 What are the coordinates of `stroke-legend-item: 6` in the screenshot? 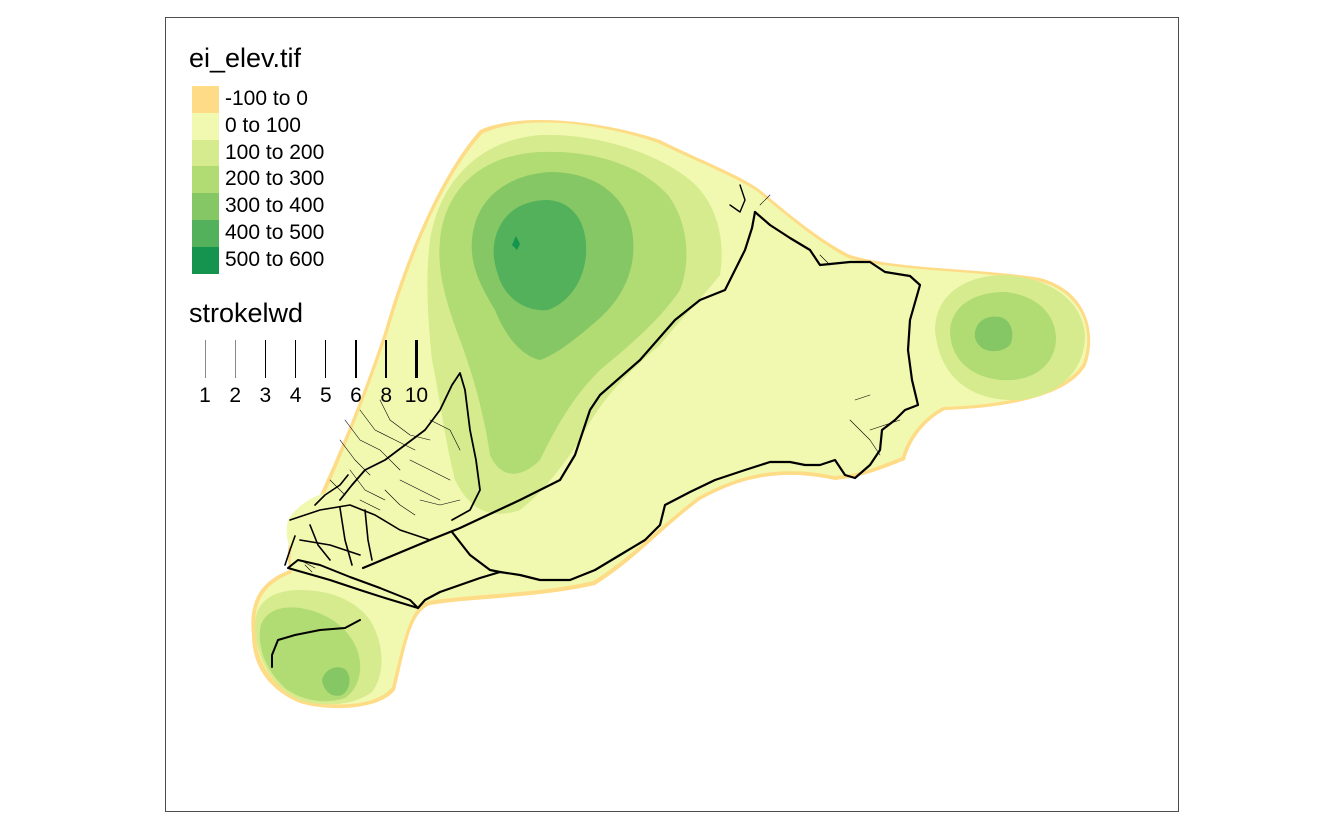 It's located at (356, 375).